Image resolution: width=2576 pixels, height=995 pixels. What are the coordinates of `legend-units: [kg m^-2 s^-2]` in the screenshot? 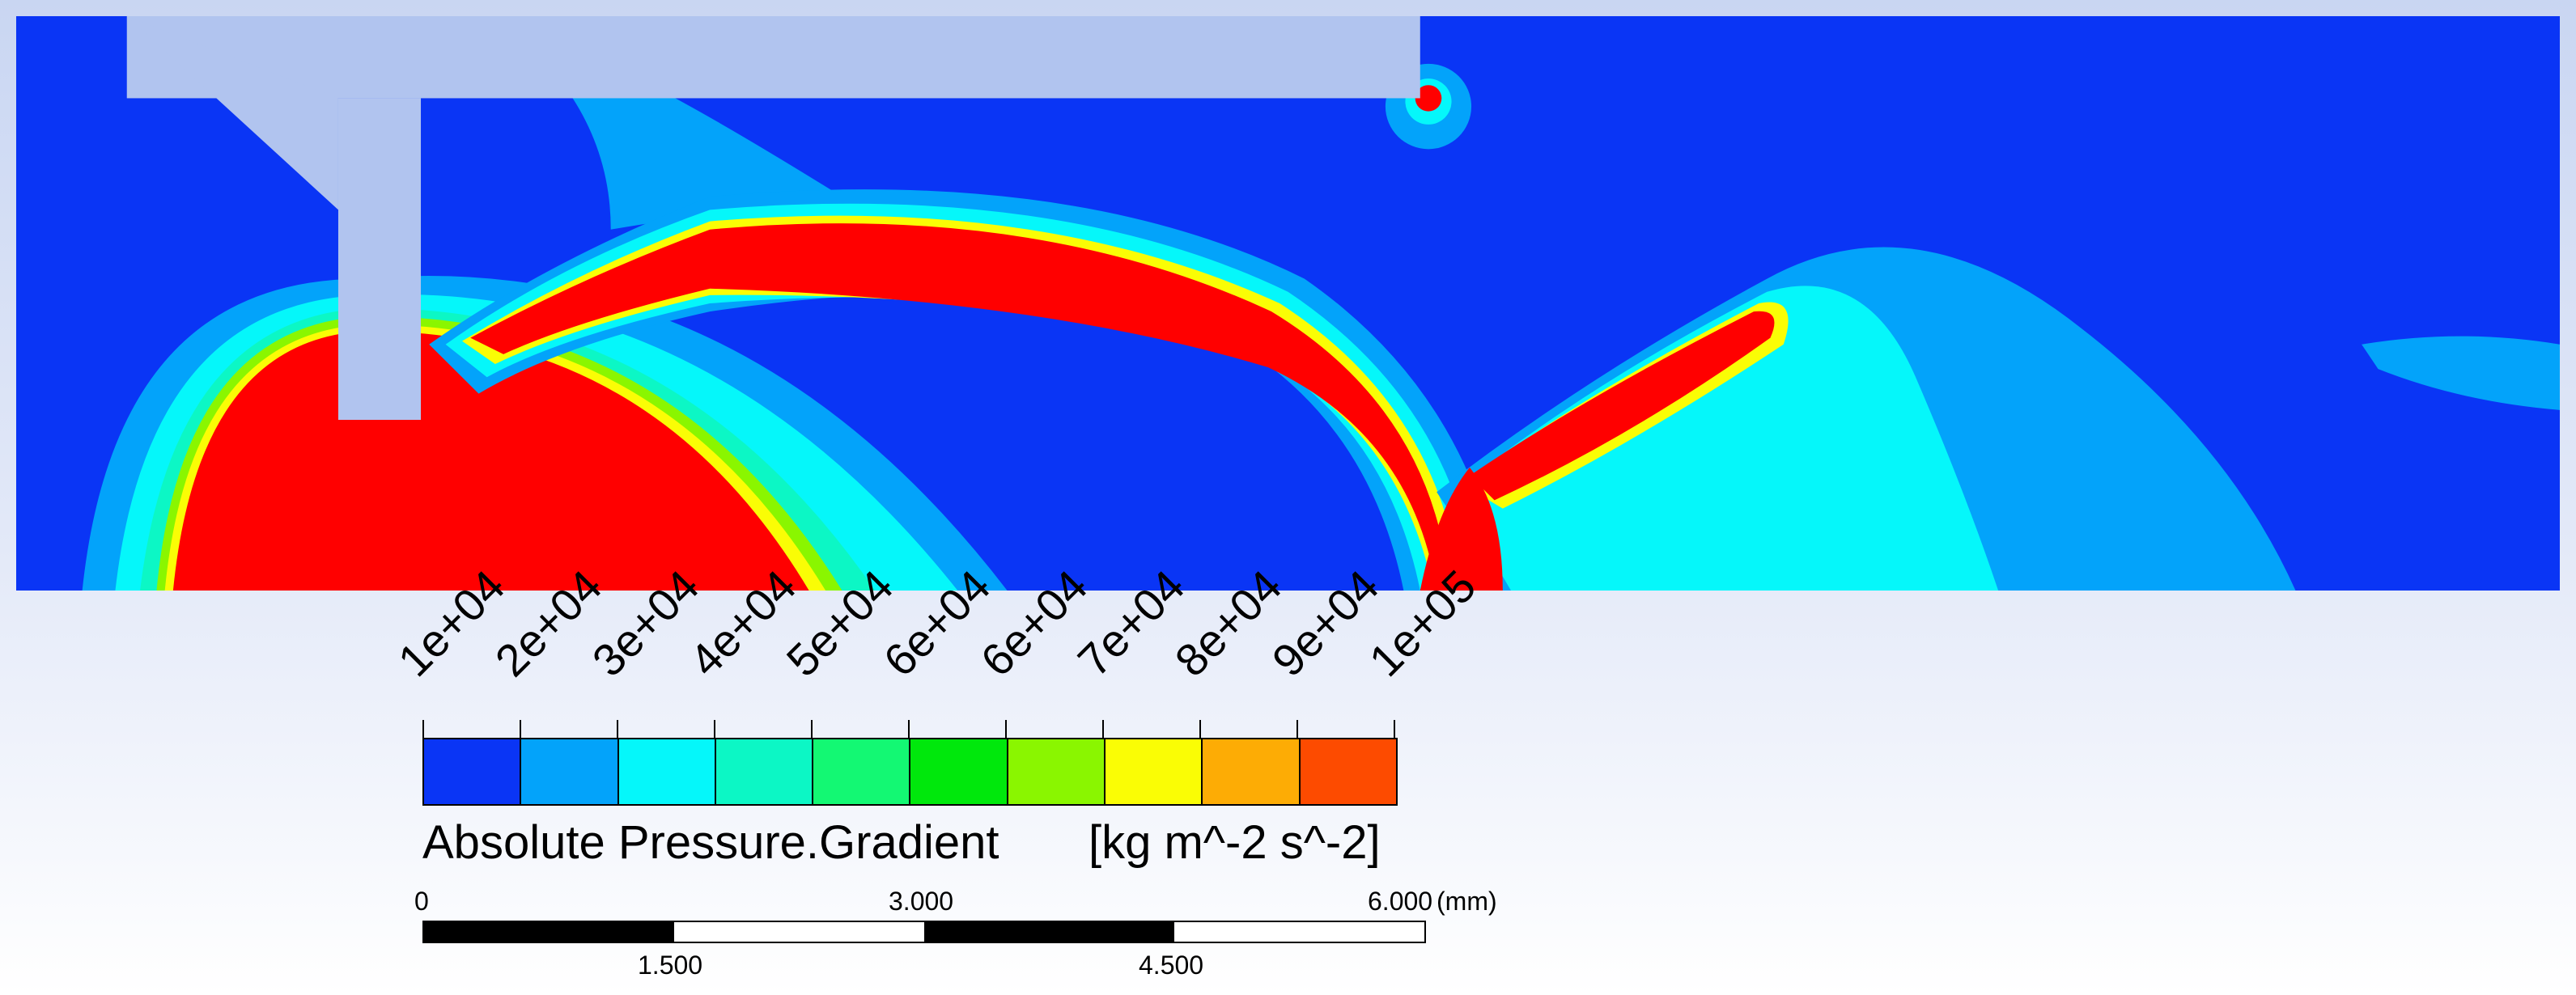 It's located at (1235, 843).